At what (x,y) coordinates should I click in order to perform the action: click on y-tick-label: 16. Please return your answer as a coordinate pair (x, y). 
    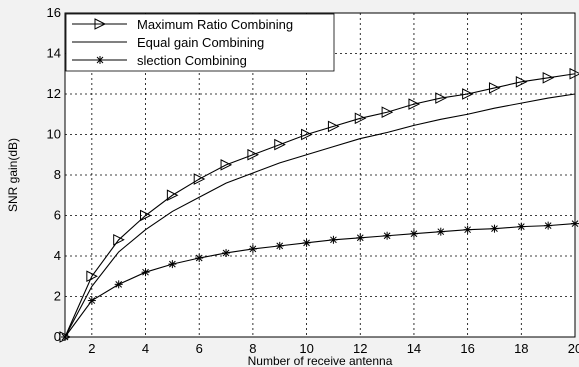
    Looking at the image, I should click on (54, 12).